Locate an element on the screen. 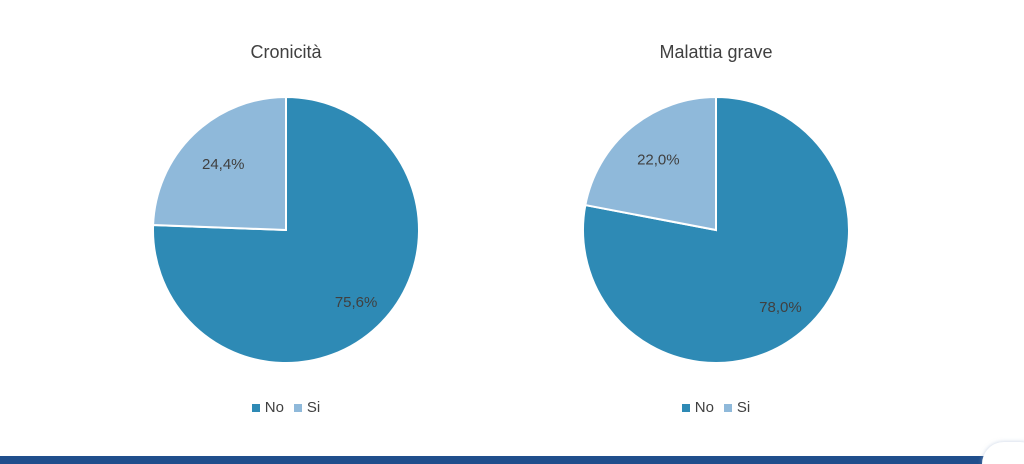 Image resolution: width=1024 pixels, height=464 pixels. chart-title: Malattia grave is located at coordinates (716, 52).